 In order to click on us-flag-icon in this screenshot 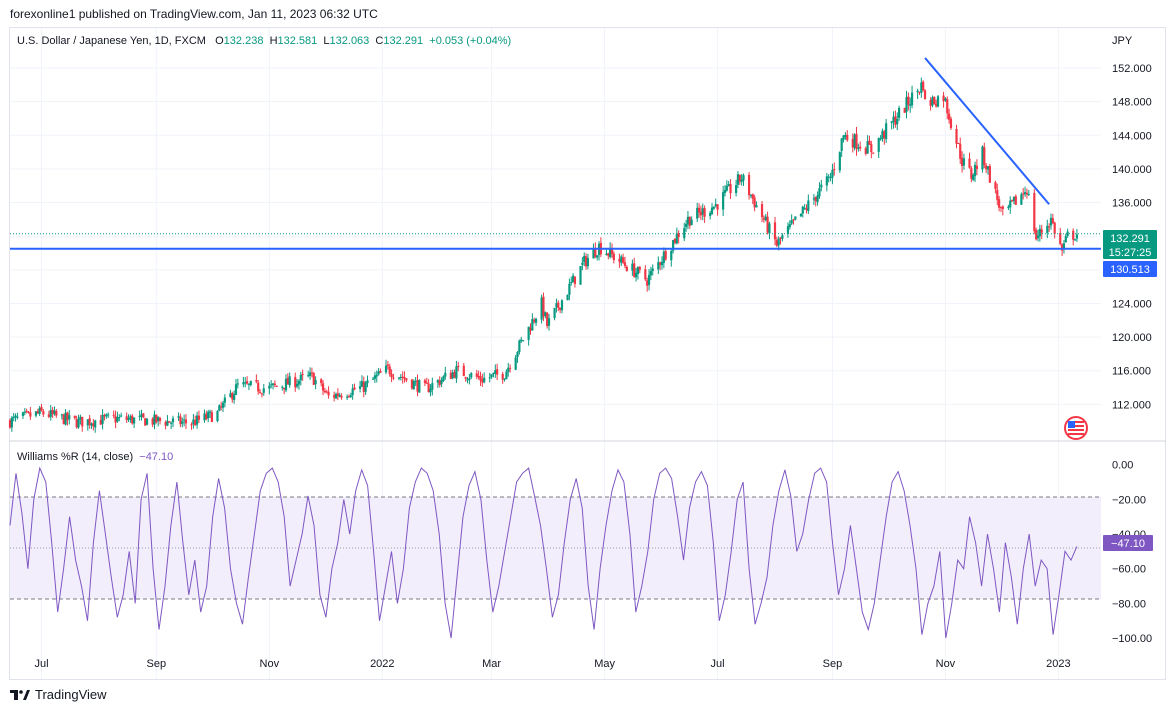, I will do `click(1076, 428)`.